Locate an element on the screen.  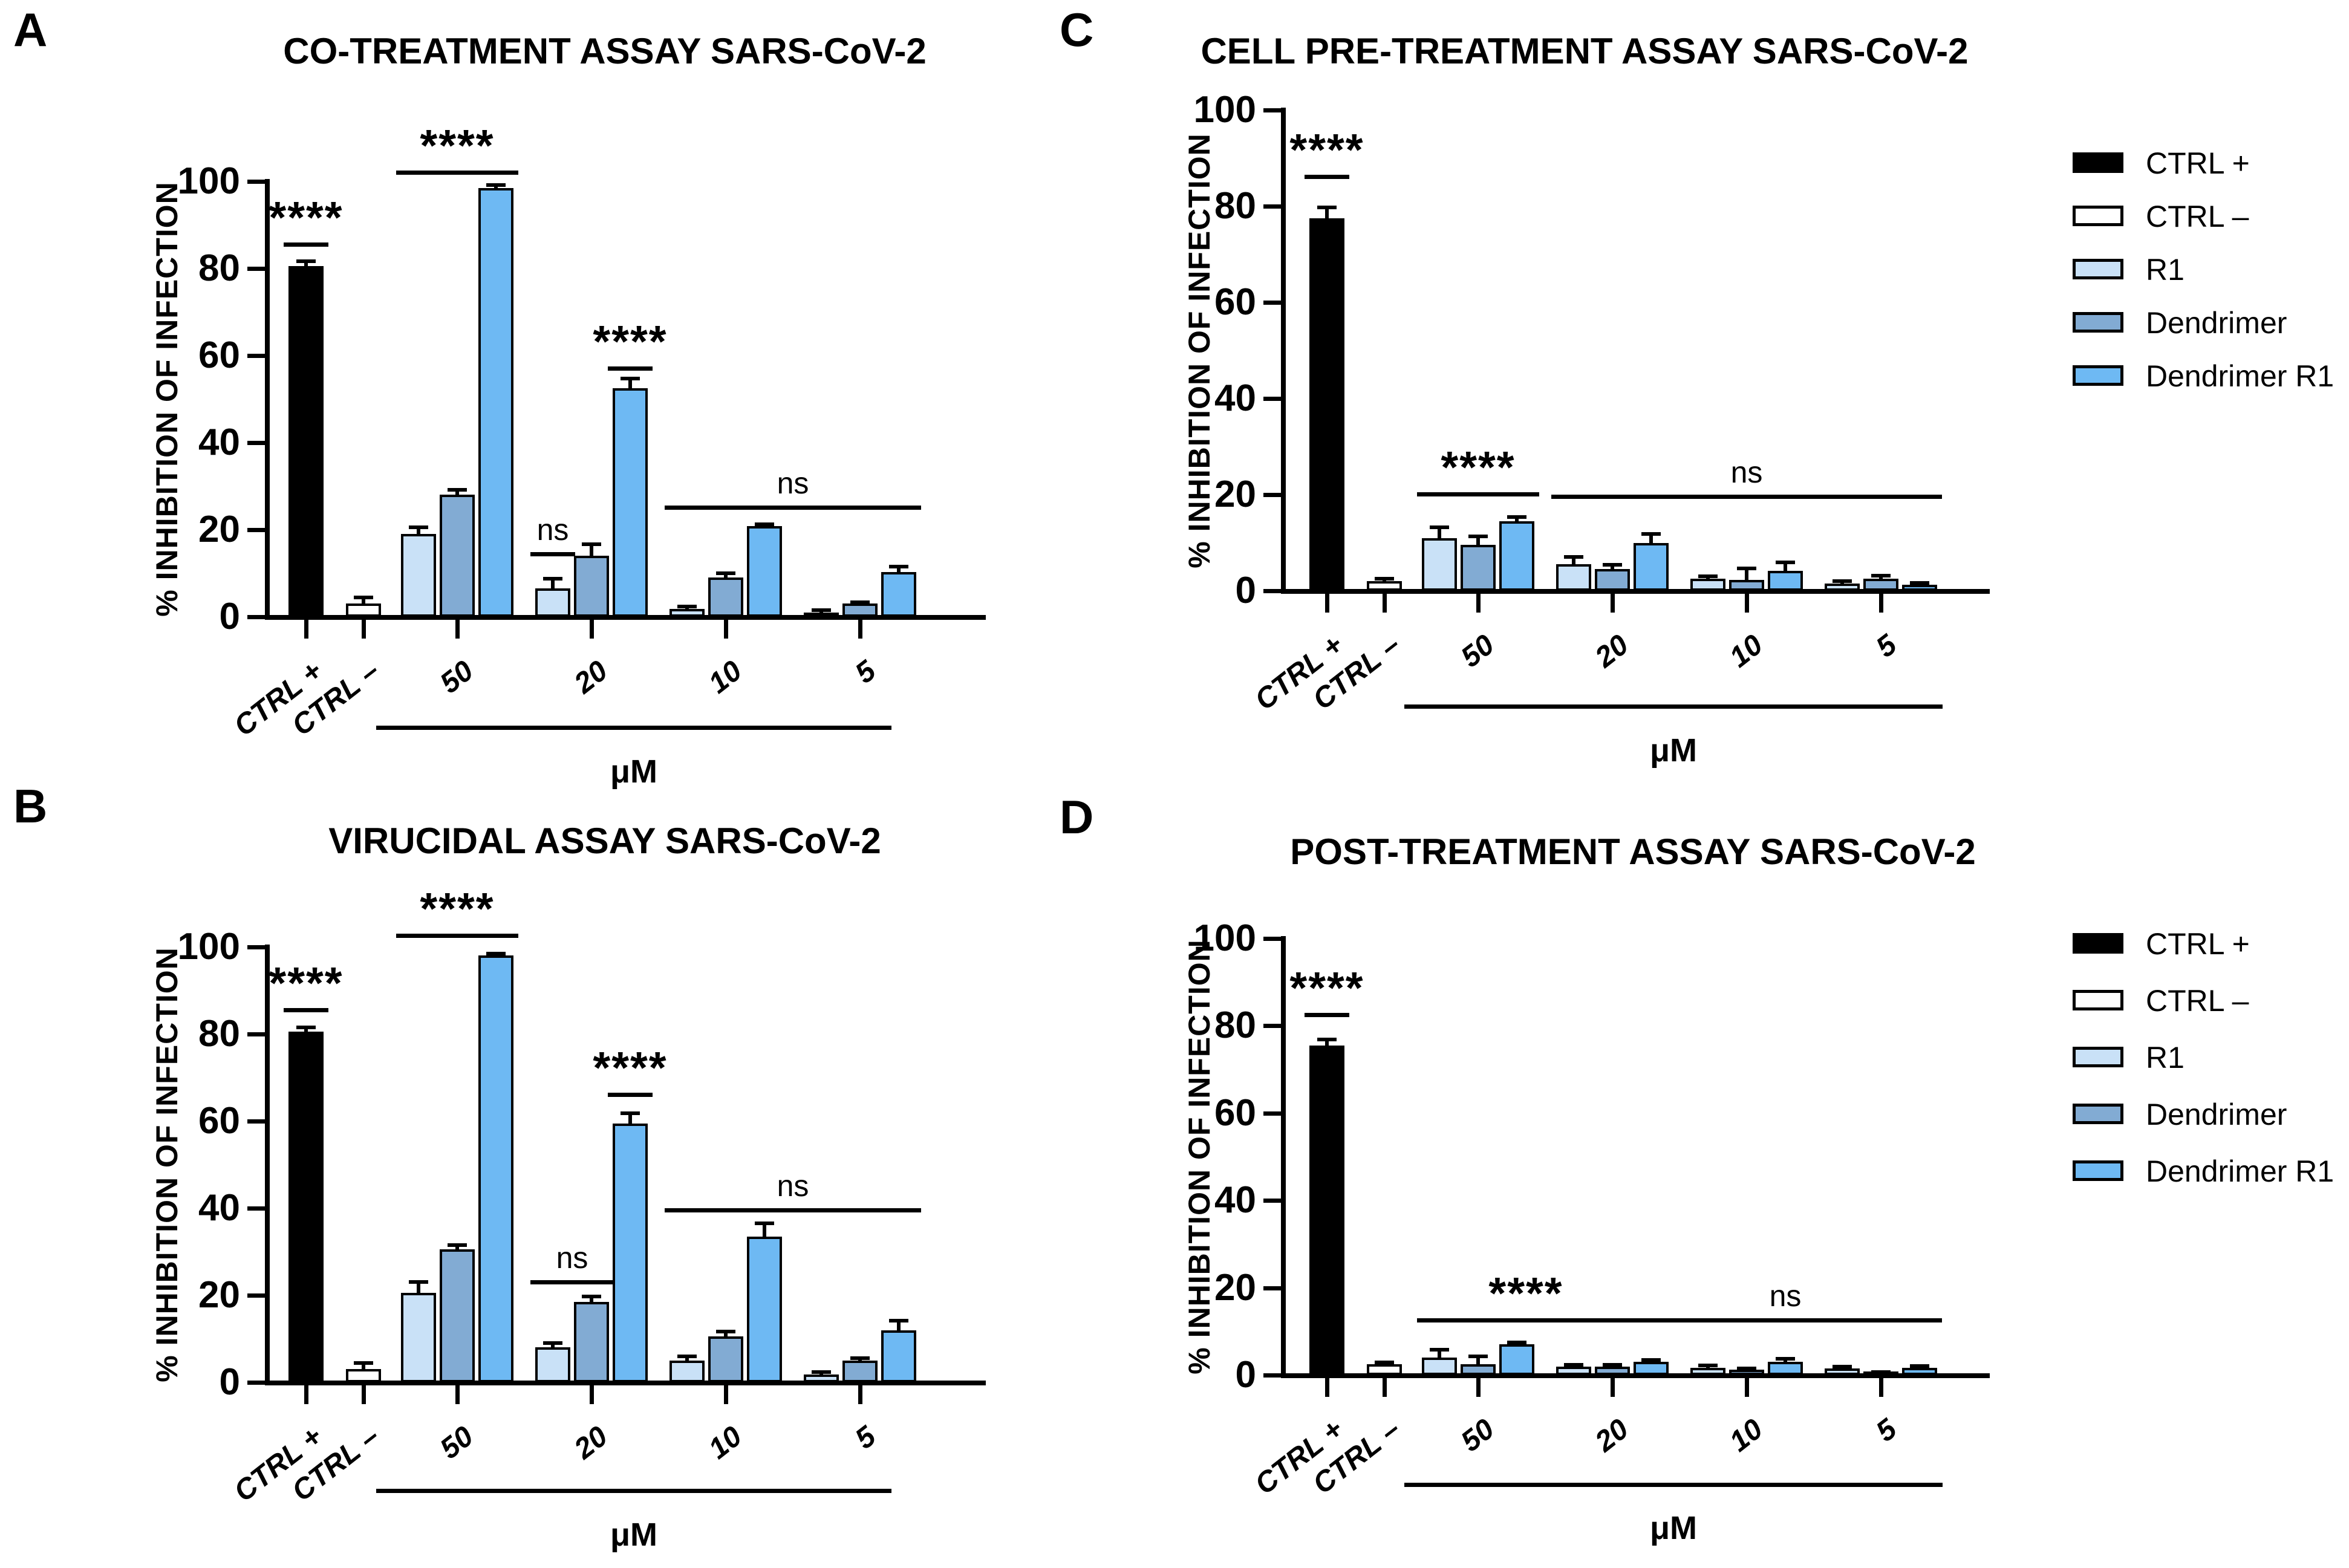
legend-swatch-ctrl is located at coordinates (2098, 943).